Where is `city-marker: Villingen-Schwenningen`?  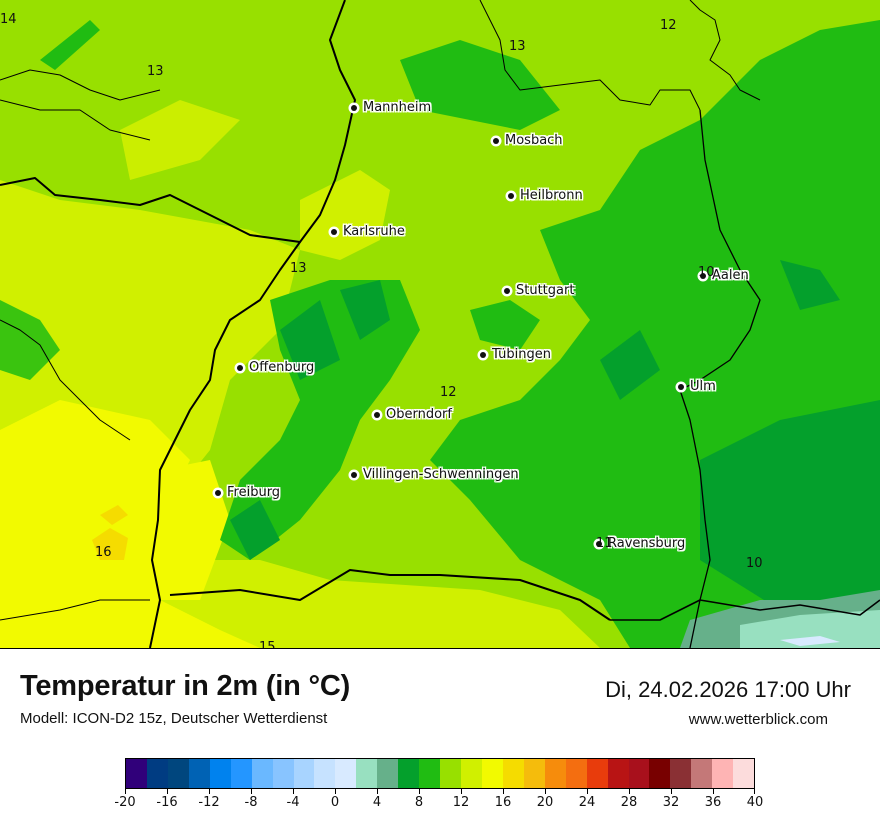
city-marker: Villingen-Schwenningen is located at coordinates (435, 474).